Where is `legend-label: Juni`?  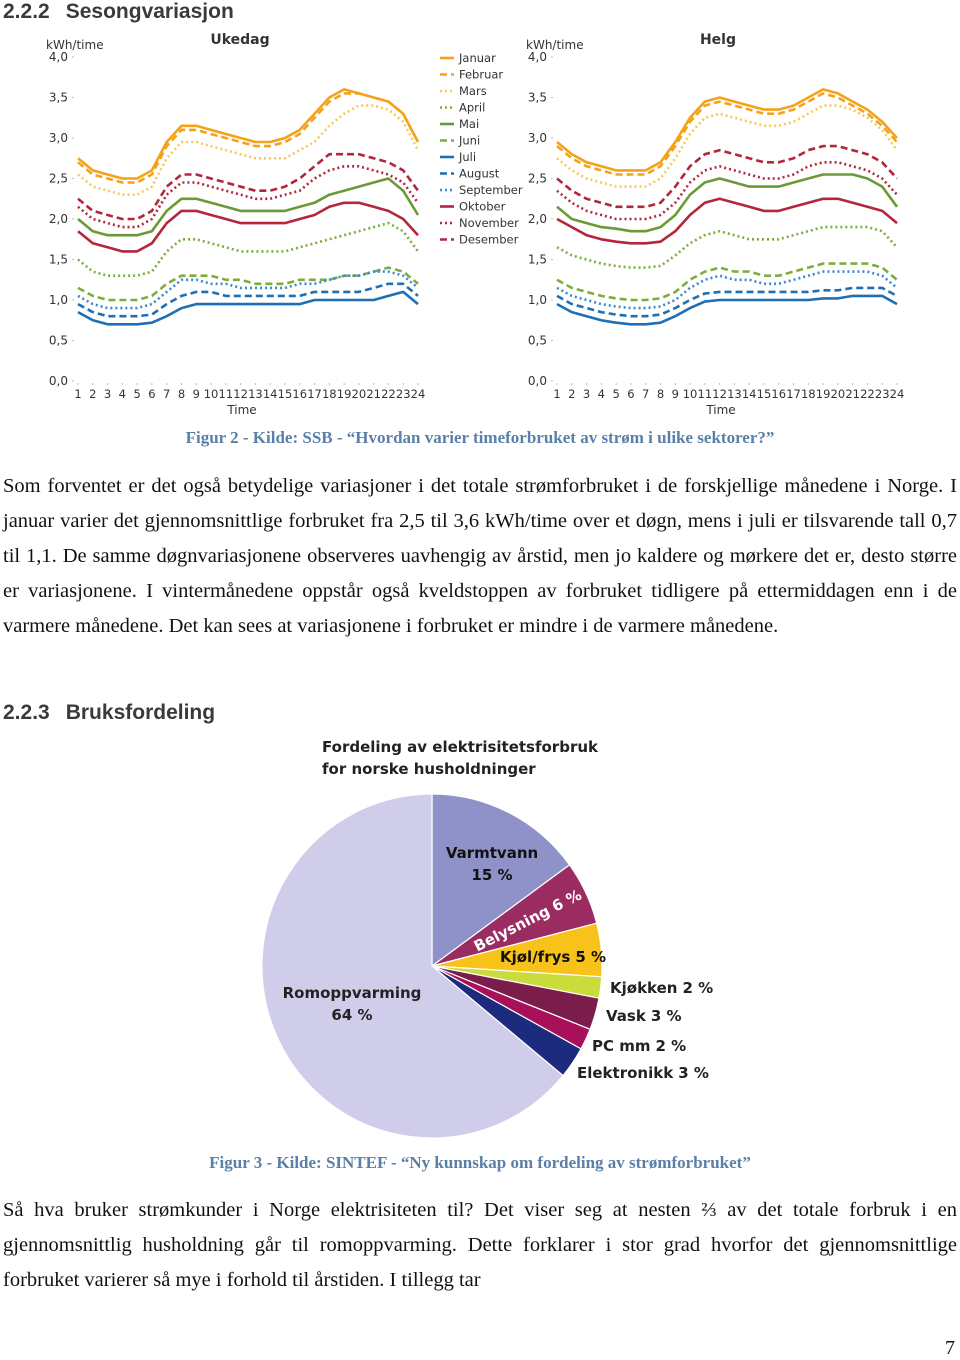 legend-label: Juni is located at coordinates (469, 141).